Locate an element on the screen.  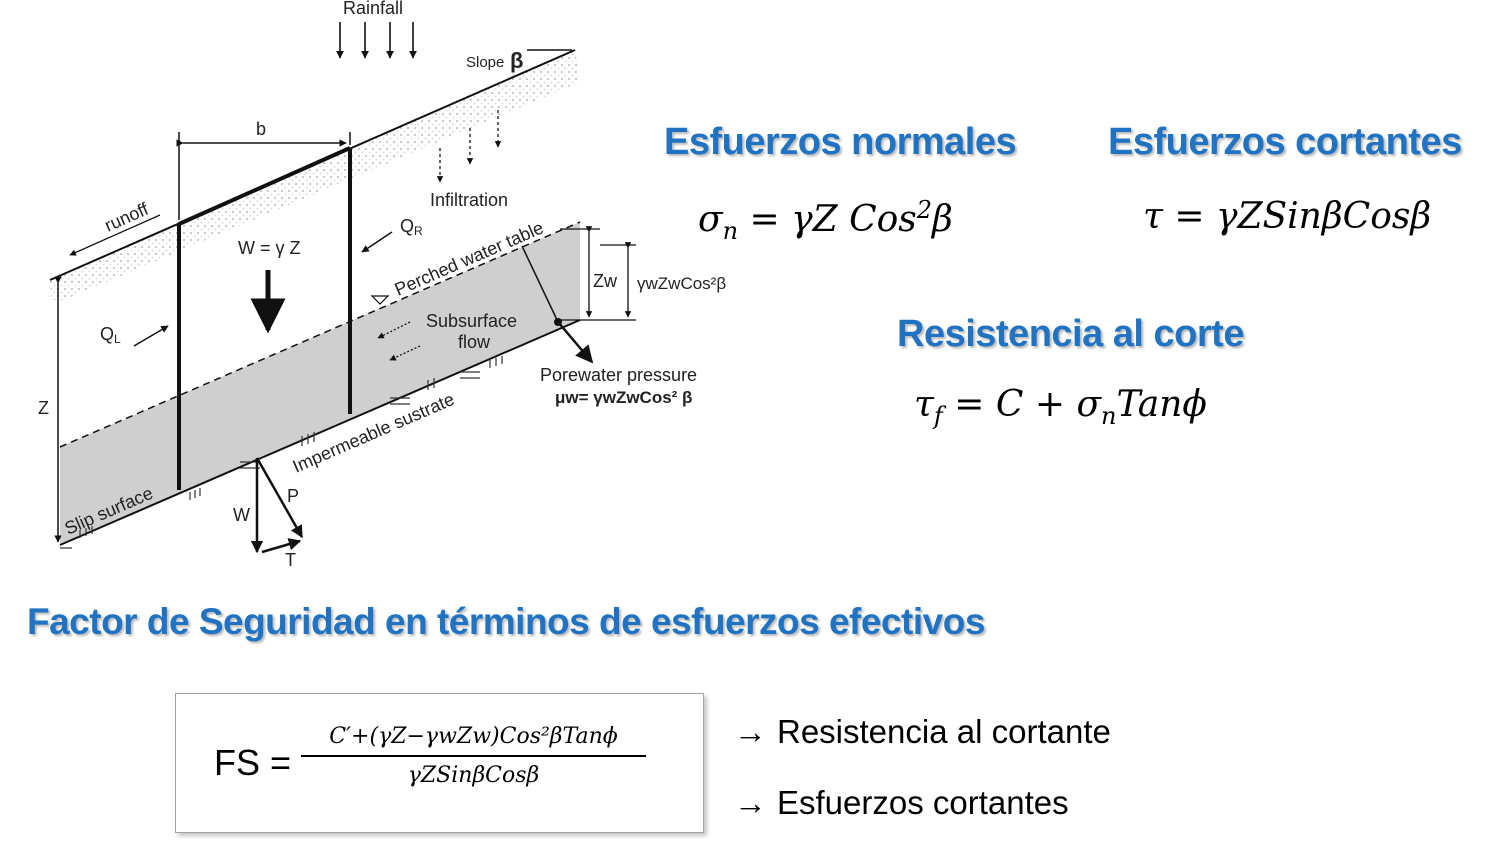
fs-fraction: C′+(γZ−γwZw)Cos²βTanϕ γZSinβCosβ is located at coordinates (473, 756).